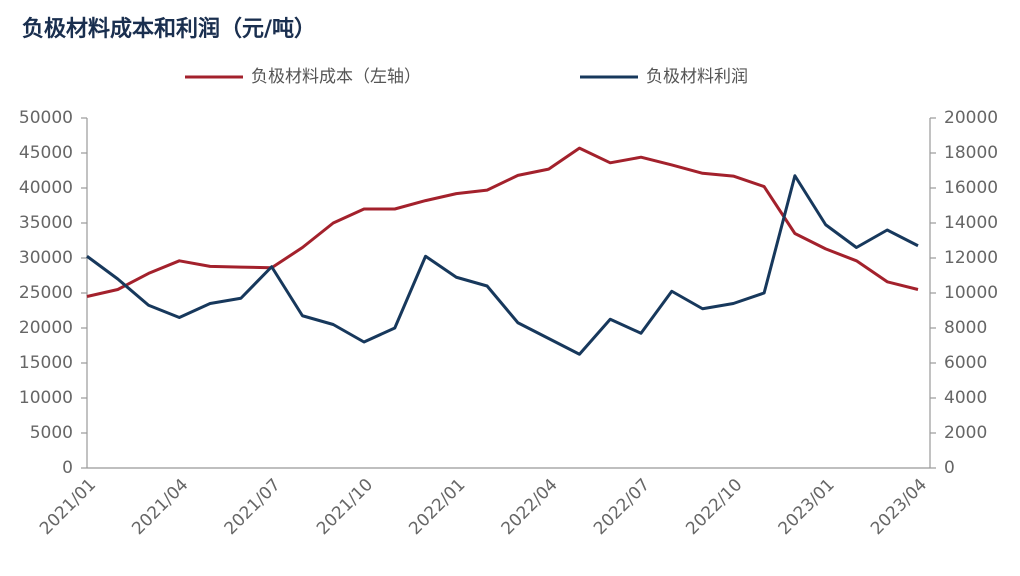 This screenshot has width=1020, height=576. I want to click on y2-tick-label: 0, so click(949, 468).